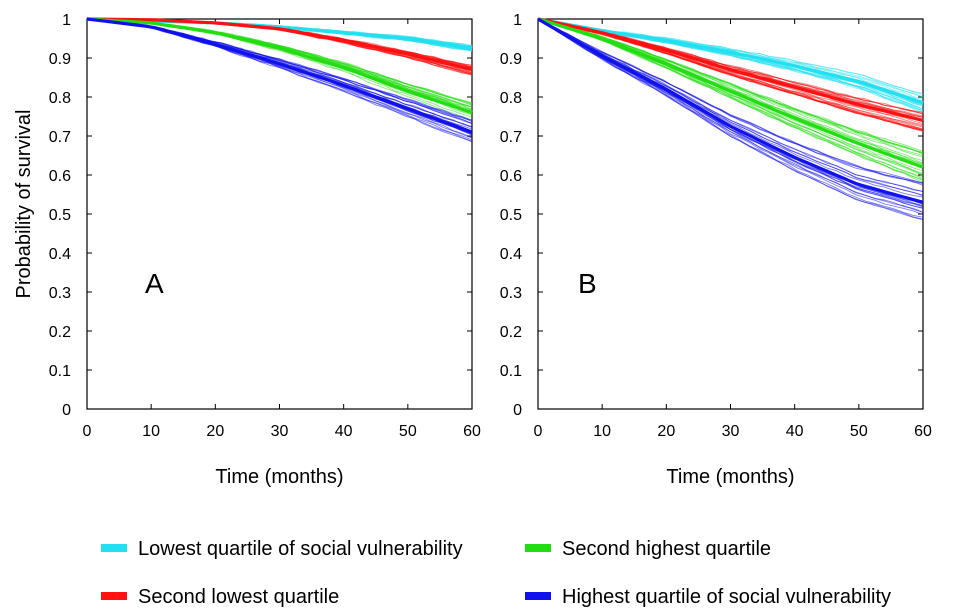 This screenshot has height=616, width=965. What do you see at coordinates (300, 549) in the screenshot?
I see `legend-label: Lowest quartile of social vulnerability` at bounding box center [300, 549].